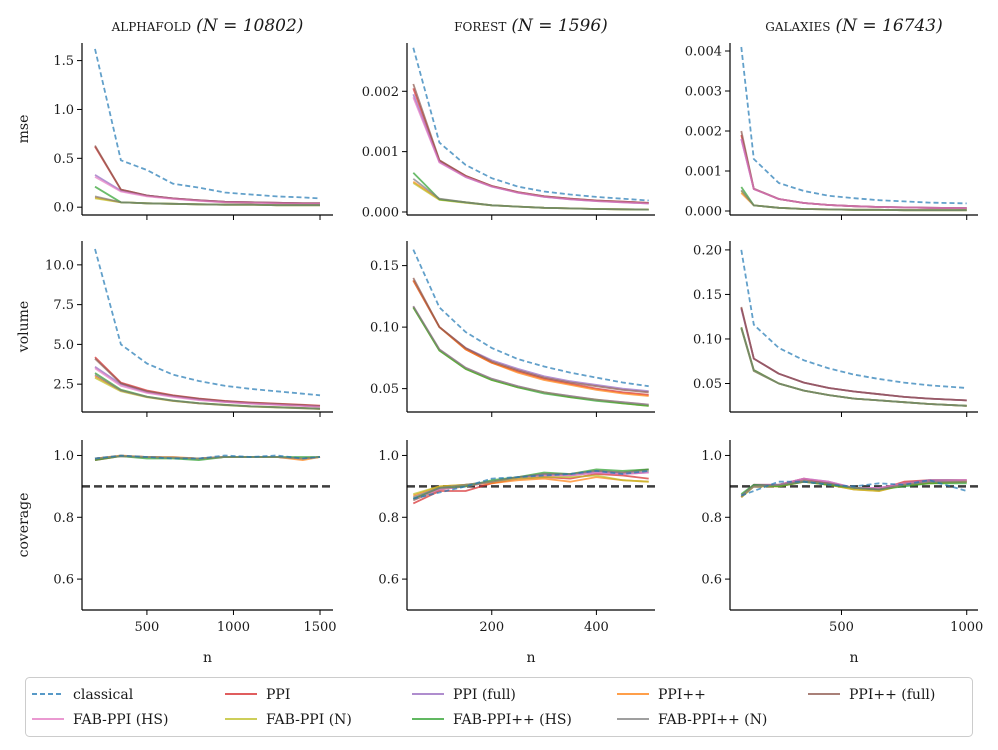 The height and width of the screenshot is (750, 998). Describe the element at coordinates (492, 720) in the screenshot. I see `legend-item-fab-ppiplusplus-hs: FAB-PPI++ (HS)` at that location.